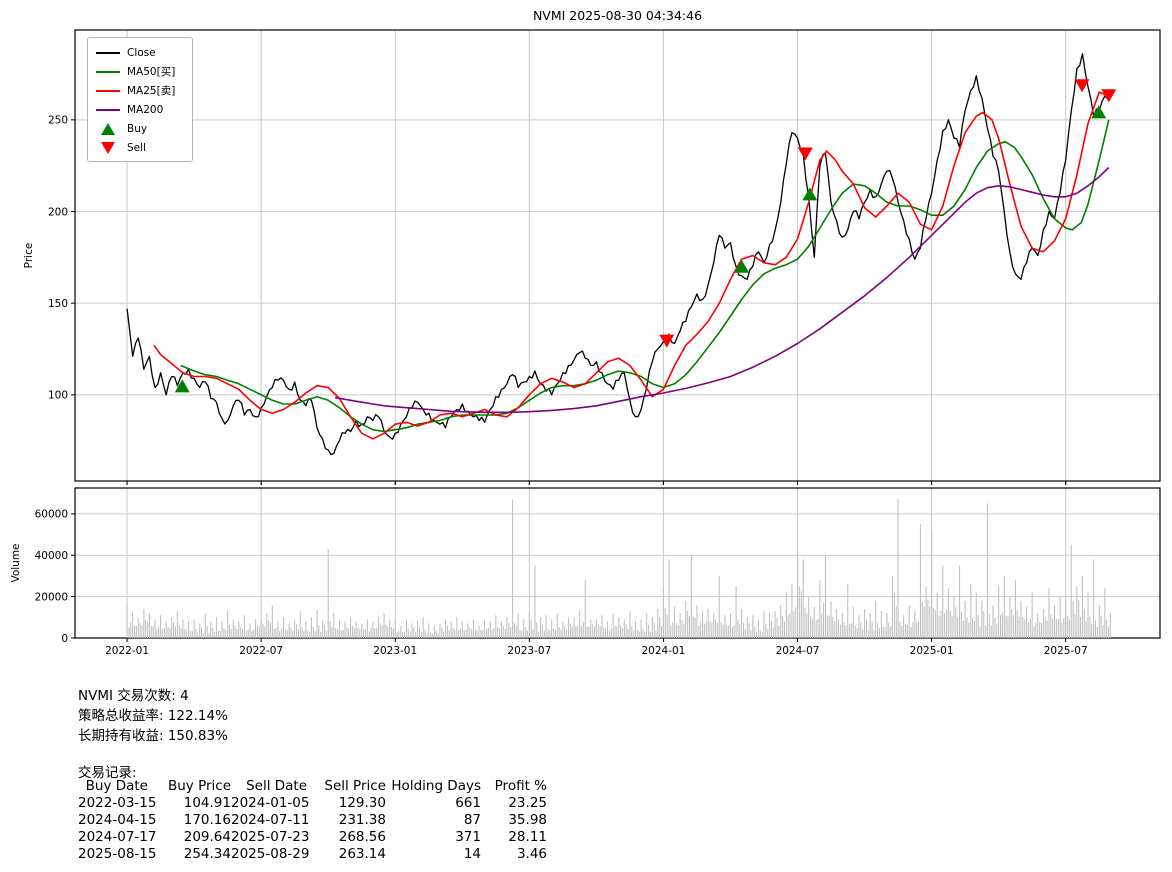 Image resolution: width=1172 pixels, height=872 pixels. I want to click on table-cell: 28.11, so click(527, 837).